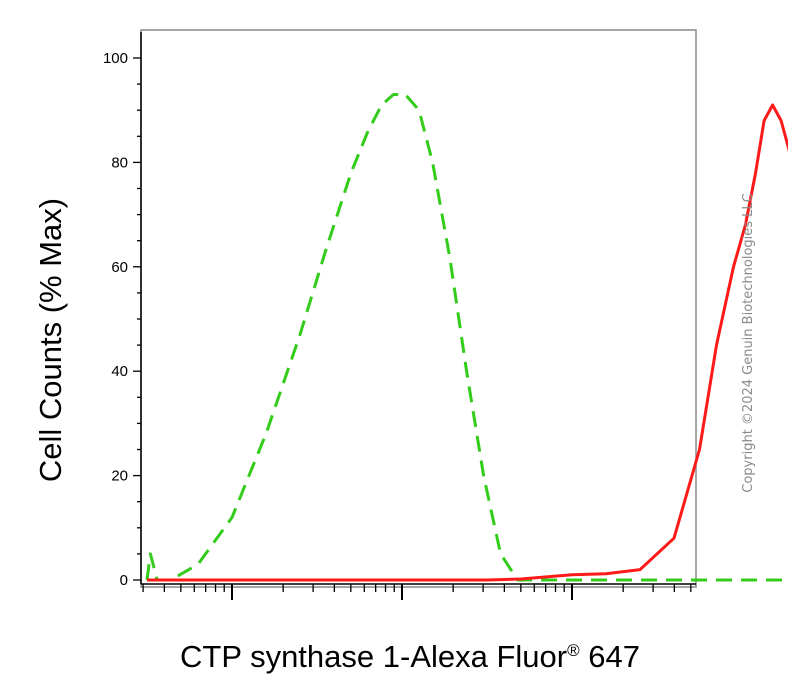 This screenshot has height=690, width=788. Describe the element at coordinates (373, 656) in the screenshot. I see `x-axis-label-main: CTP synthase 1-Alexa Fluor` at that location.